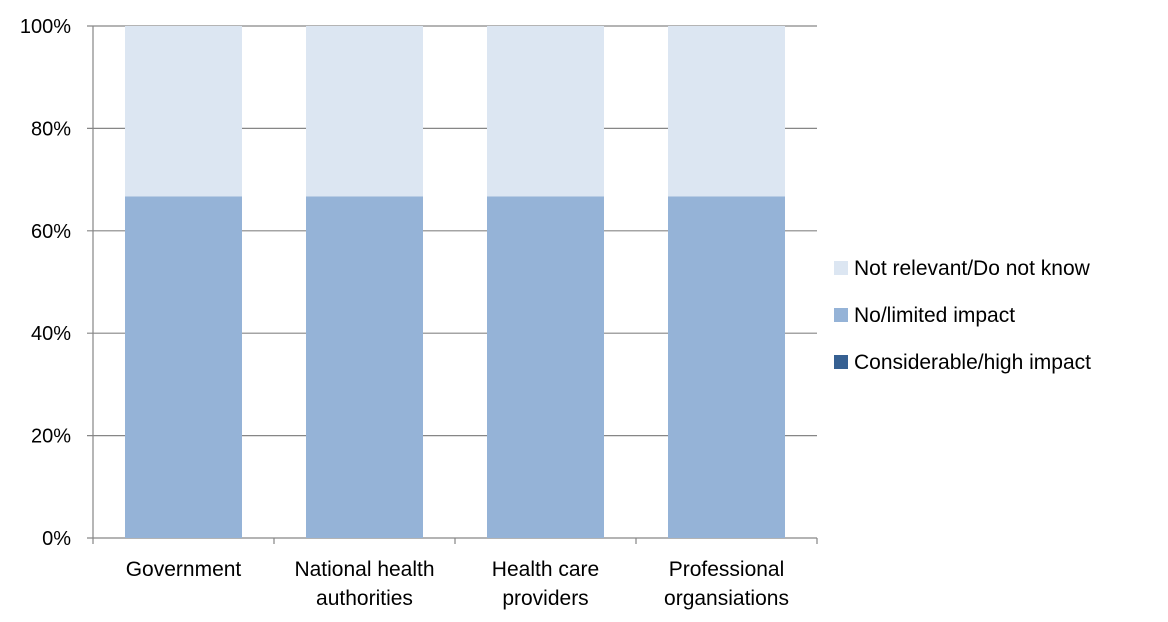  I want to click on category-label: Professional, so click(727, 569).